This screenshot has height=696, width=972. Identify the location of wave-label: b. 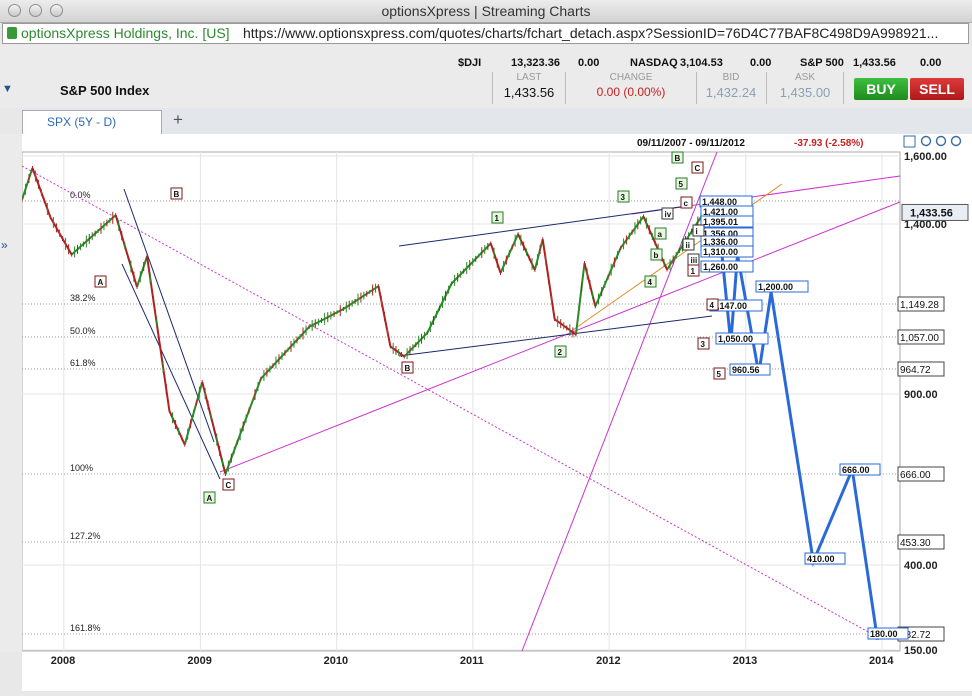
(656, 254).